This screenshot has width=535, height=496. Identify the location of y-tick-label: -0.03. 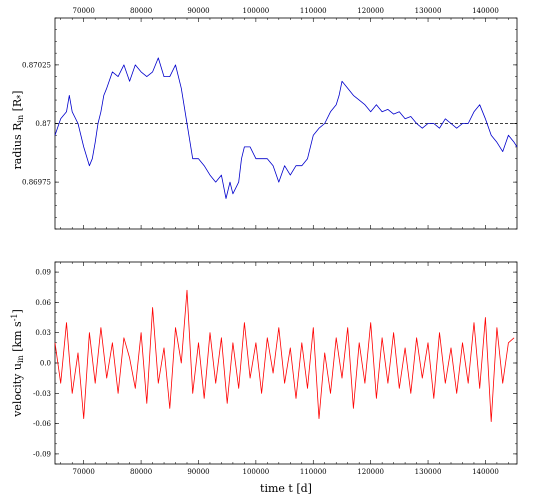
(42, 394).